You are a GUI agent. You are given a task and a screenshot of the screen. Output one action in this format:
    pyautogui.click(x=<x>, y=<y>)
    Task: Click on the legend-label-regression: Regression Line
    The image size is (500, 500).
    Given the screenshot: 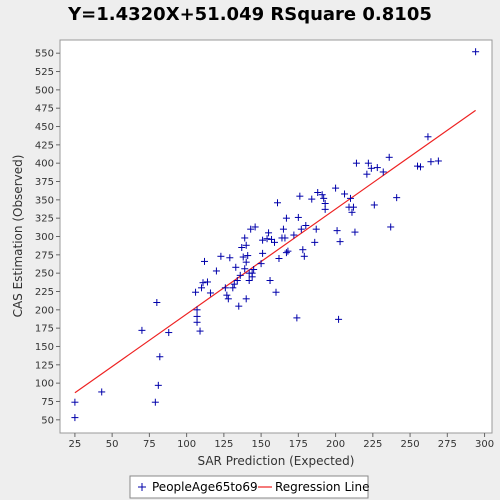 What is the action you would take?
    pyautogui.click(x=322, y=487)
    